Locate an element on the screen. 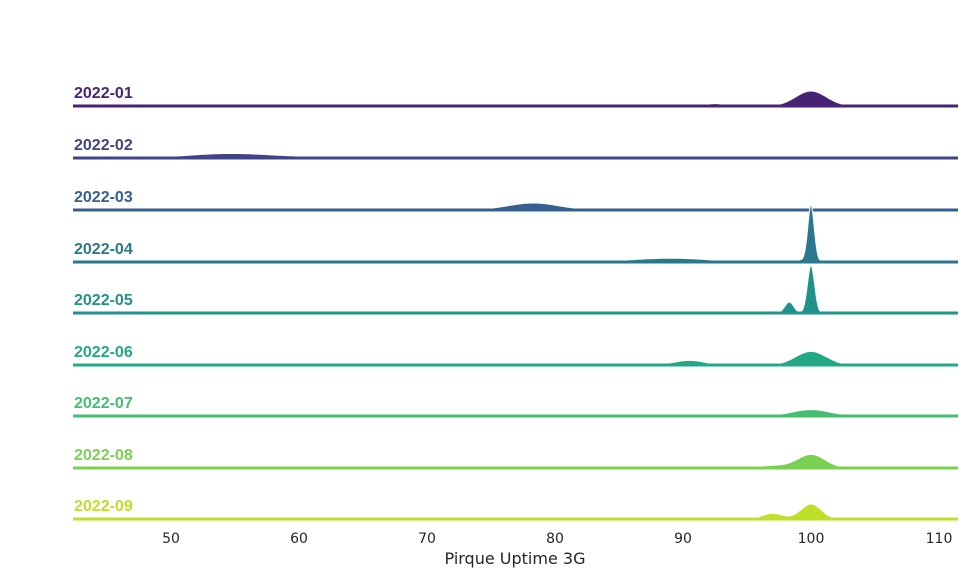 The height and width of the screenshot is (585, 975). ridge-2022-06: 2022-06 is located at coordinates (516, 355).